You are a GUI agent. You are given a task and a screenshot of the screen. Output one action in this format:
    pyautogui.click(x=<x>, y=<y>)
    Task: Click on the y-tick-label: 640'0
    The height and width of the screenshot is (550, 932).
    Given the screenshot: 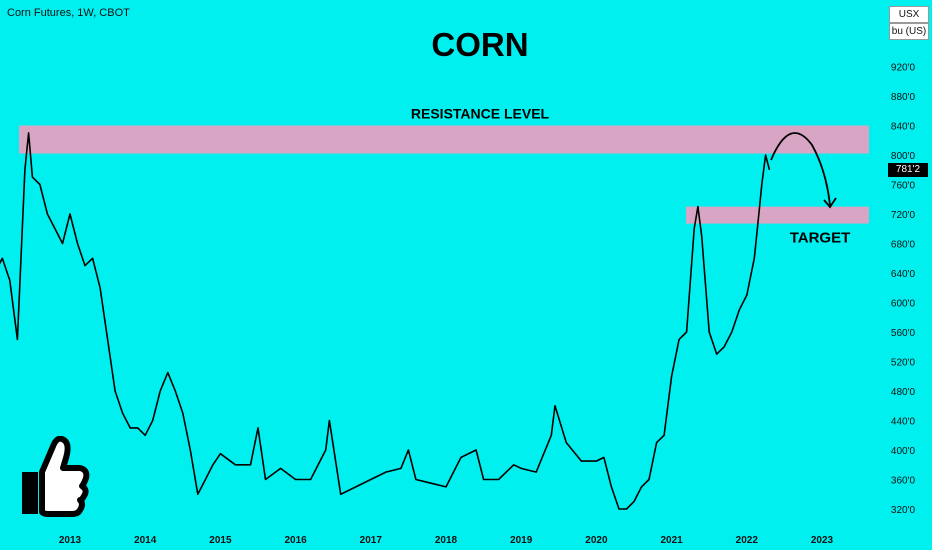 What is the action you would take?
    pyautogui.click(x=903, y=274)
    